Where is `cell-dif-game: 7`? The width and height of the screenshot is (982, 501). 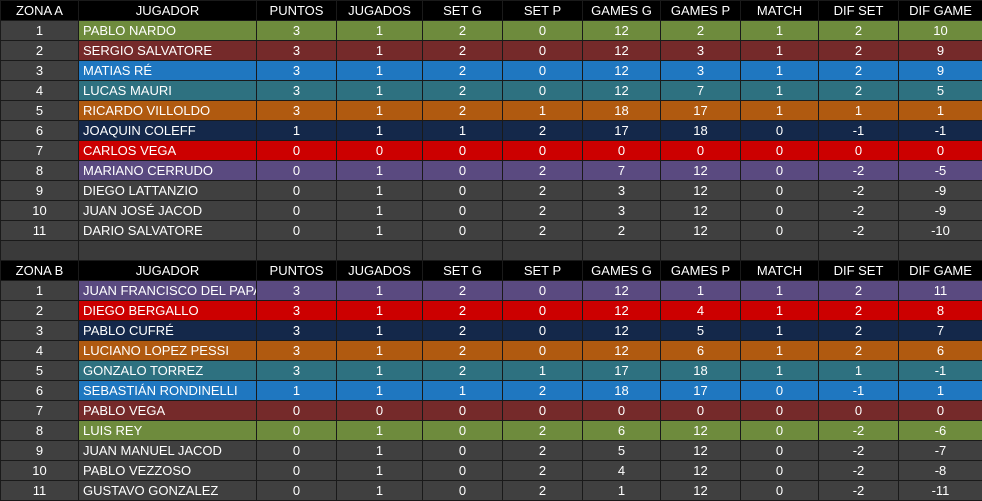
cell-dif-game: 7 is located at coordinates (940, 331).